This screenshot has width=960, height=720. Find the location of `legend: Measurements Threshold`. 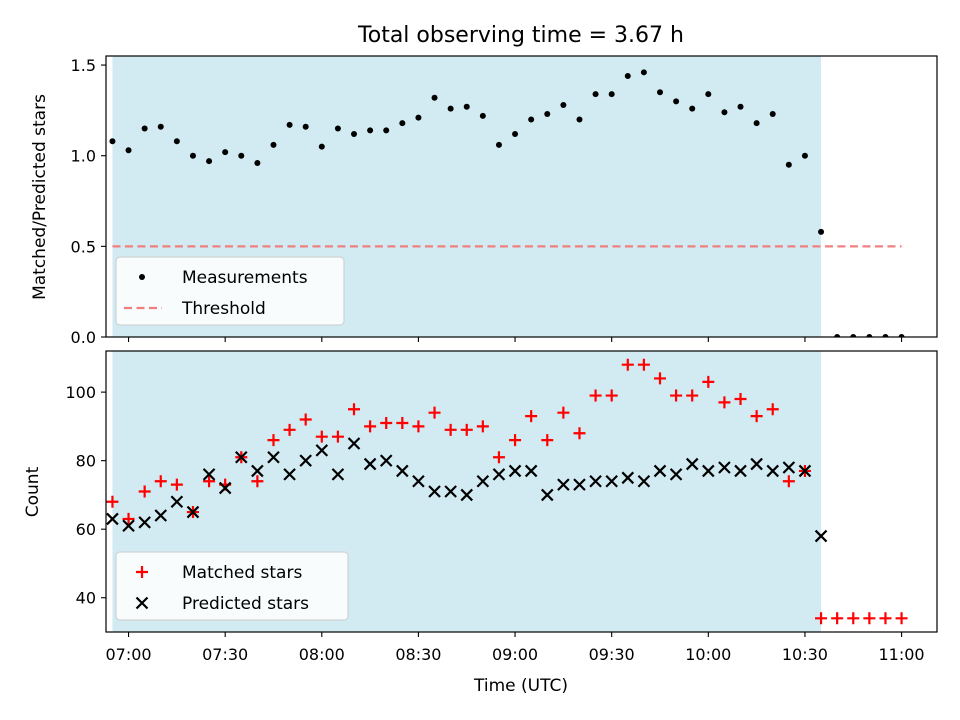

legend: Measurements Threshold is located at coordinates (230, 291).